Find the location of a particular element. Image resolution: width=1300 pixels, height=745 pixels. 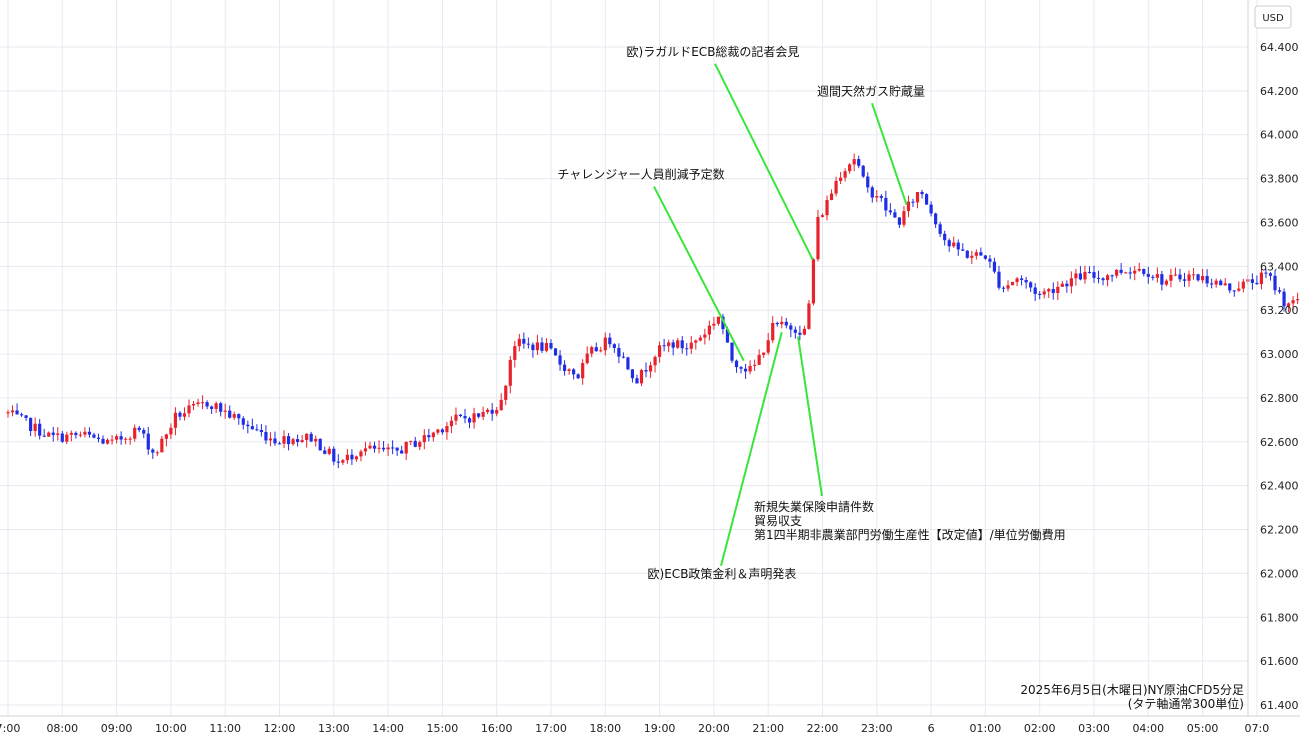

currency-badge: USD is located at coordinates (1273, 17).